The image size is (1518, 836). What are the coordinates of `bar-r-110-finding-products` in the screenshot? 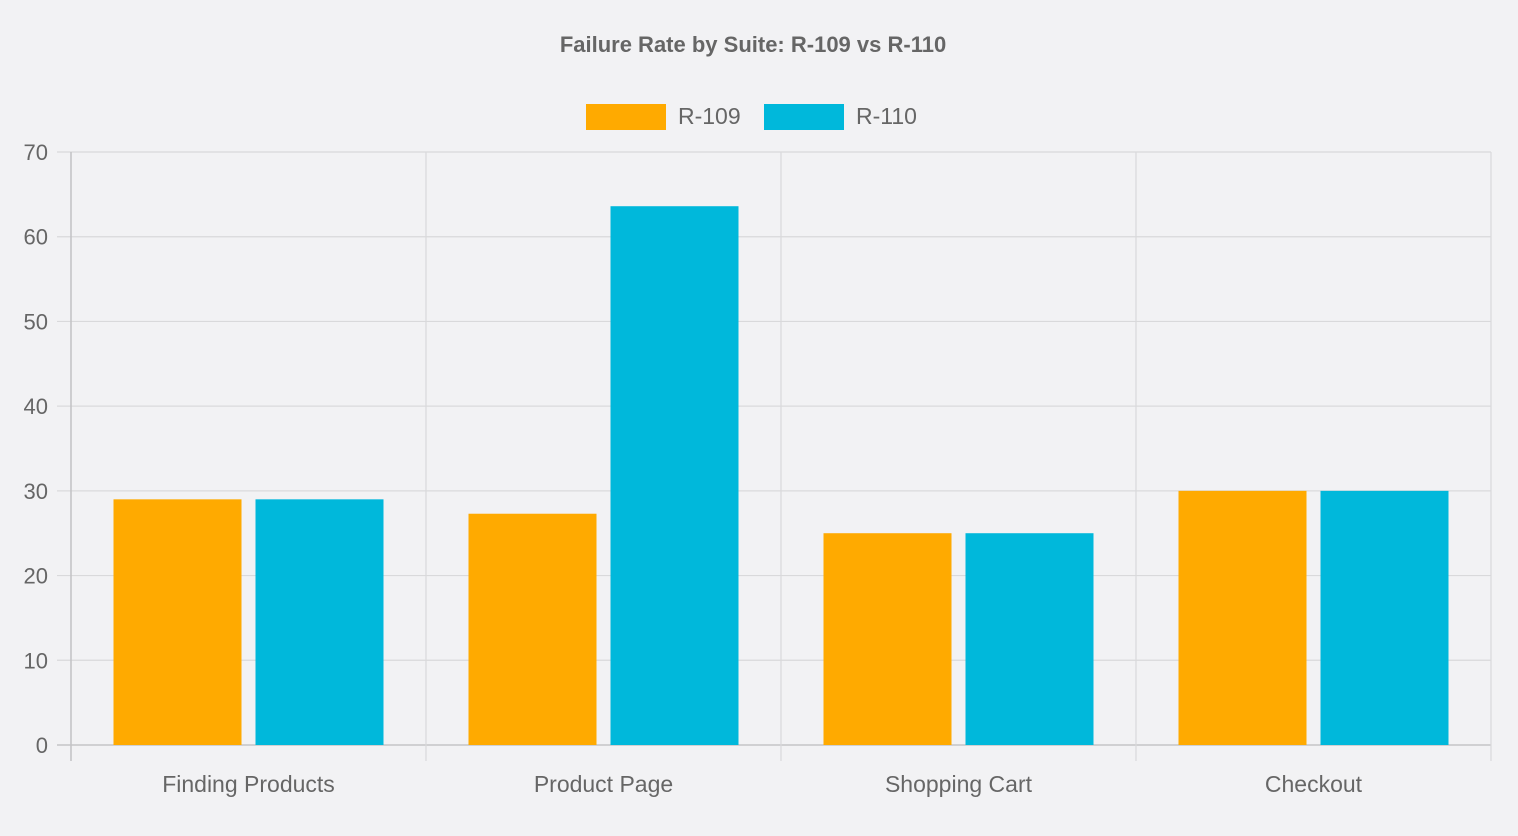 It's located at (319, 622).